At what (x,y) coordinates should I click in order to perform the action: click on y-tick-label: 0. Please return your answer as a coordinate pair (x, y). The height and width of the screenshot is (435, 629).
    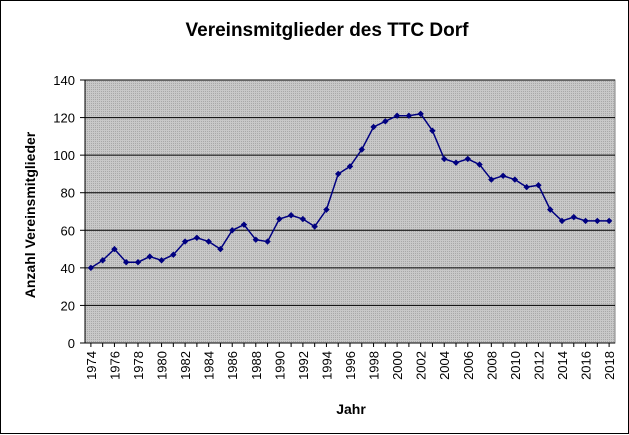
    Looking at the image, I should click on (71, 343).